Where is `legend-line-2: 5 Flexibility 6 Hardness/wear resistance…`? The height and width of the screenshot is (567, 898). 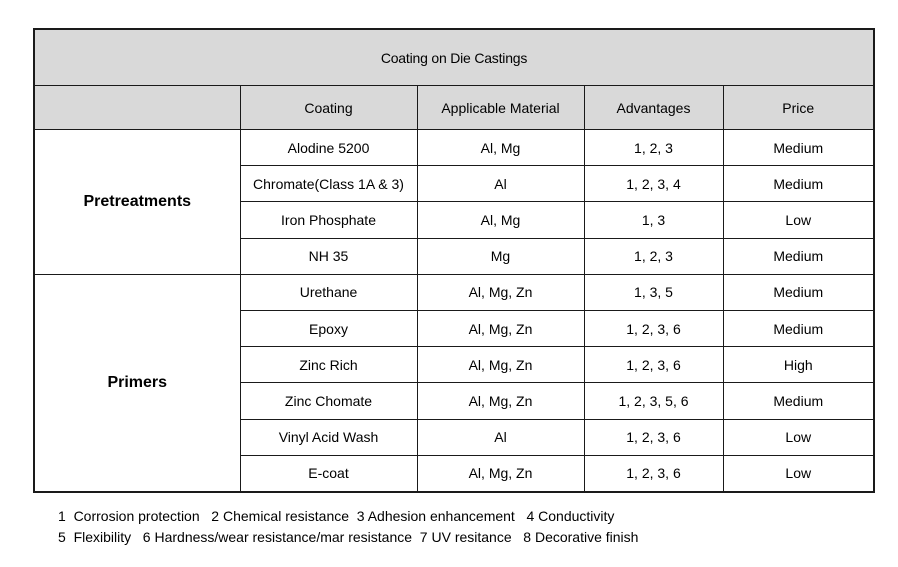
legend-line-2: 5 Flexibility 6 Hardness/wear resistance… is located at coordinates (348, 537).